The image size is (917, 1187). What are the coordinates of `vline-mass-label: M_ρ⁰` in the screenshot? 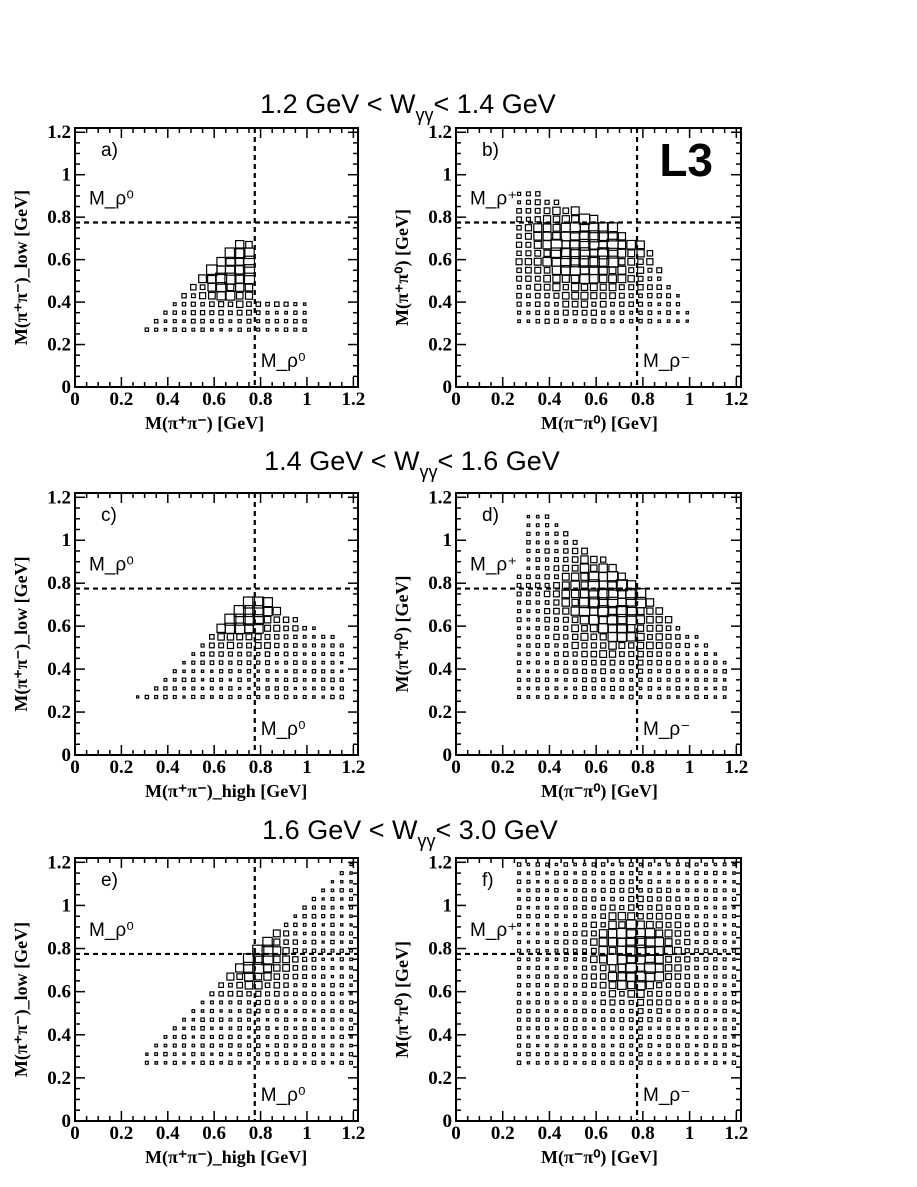 It's located at (283, 361).